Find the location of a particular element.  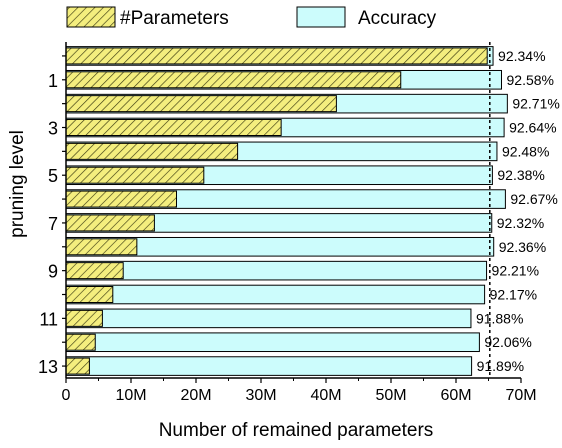

legend-swatch-accuracy is located at coordinates (321, 17).